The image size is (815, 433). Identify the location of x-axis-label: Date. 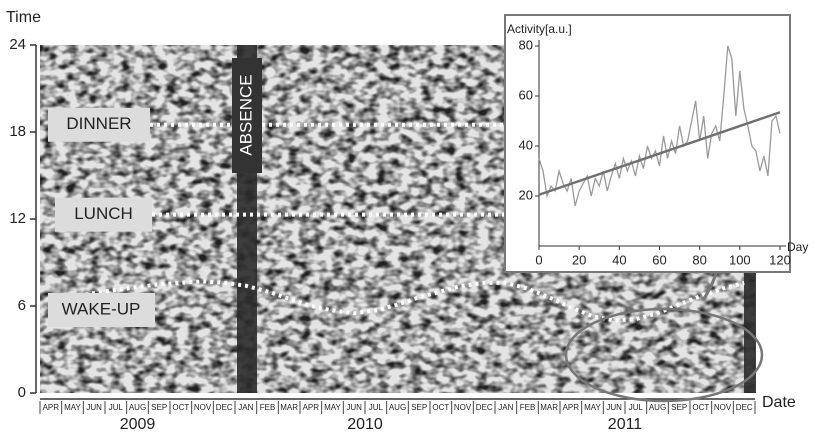
(779, 402).